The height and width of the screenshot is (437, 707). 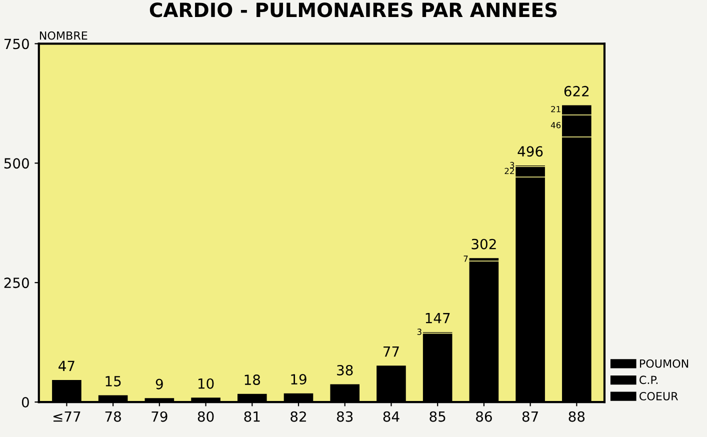 I want to click on x-tick-label: 78, so click(x=113, y=416).